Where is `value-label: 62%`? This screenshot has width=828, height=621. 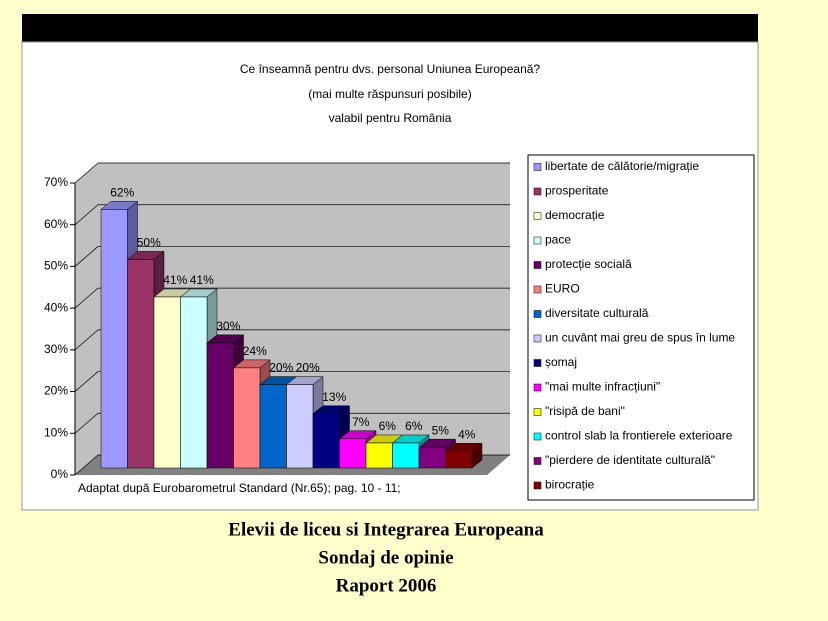
value-label: 62% is located at coordinates (122, 193).